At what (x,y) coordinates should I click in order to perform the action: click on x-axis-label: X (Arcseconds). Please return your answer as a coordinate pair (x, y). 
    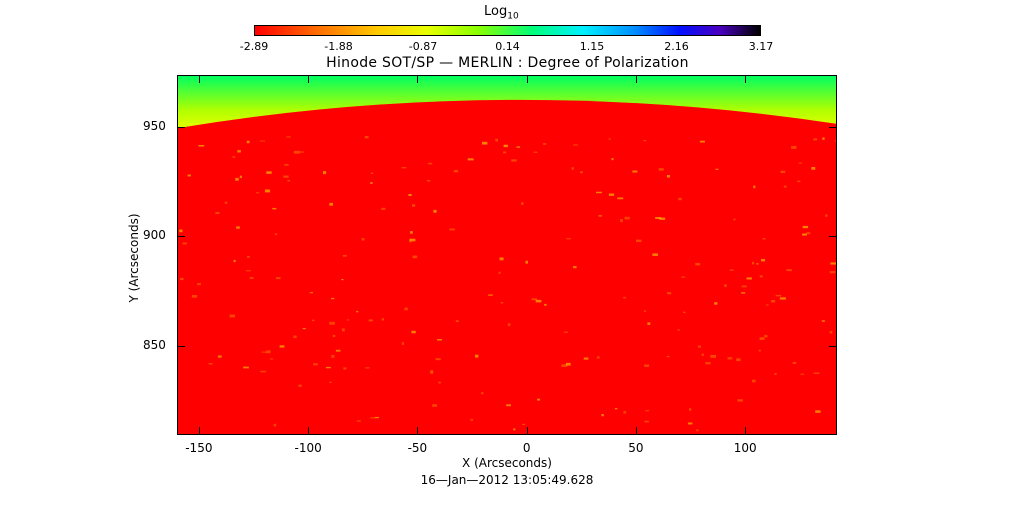
    Looking at the image, I should click on (507, 463).